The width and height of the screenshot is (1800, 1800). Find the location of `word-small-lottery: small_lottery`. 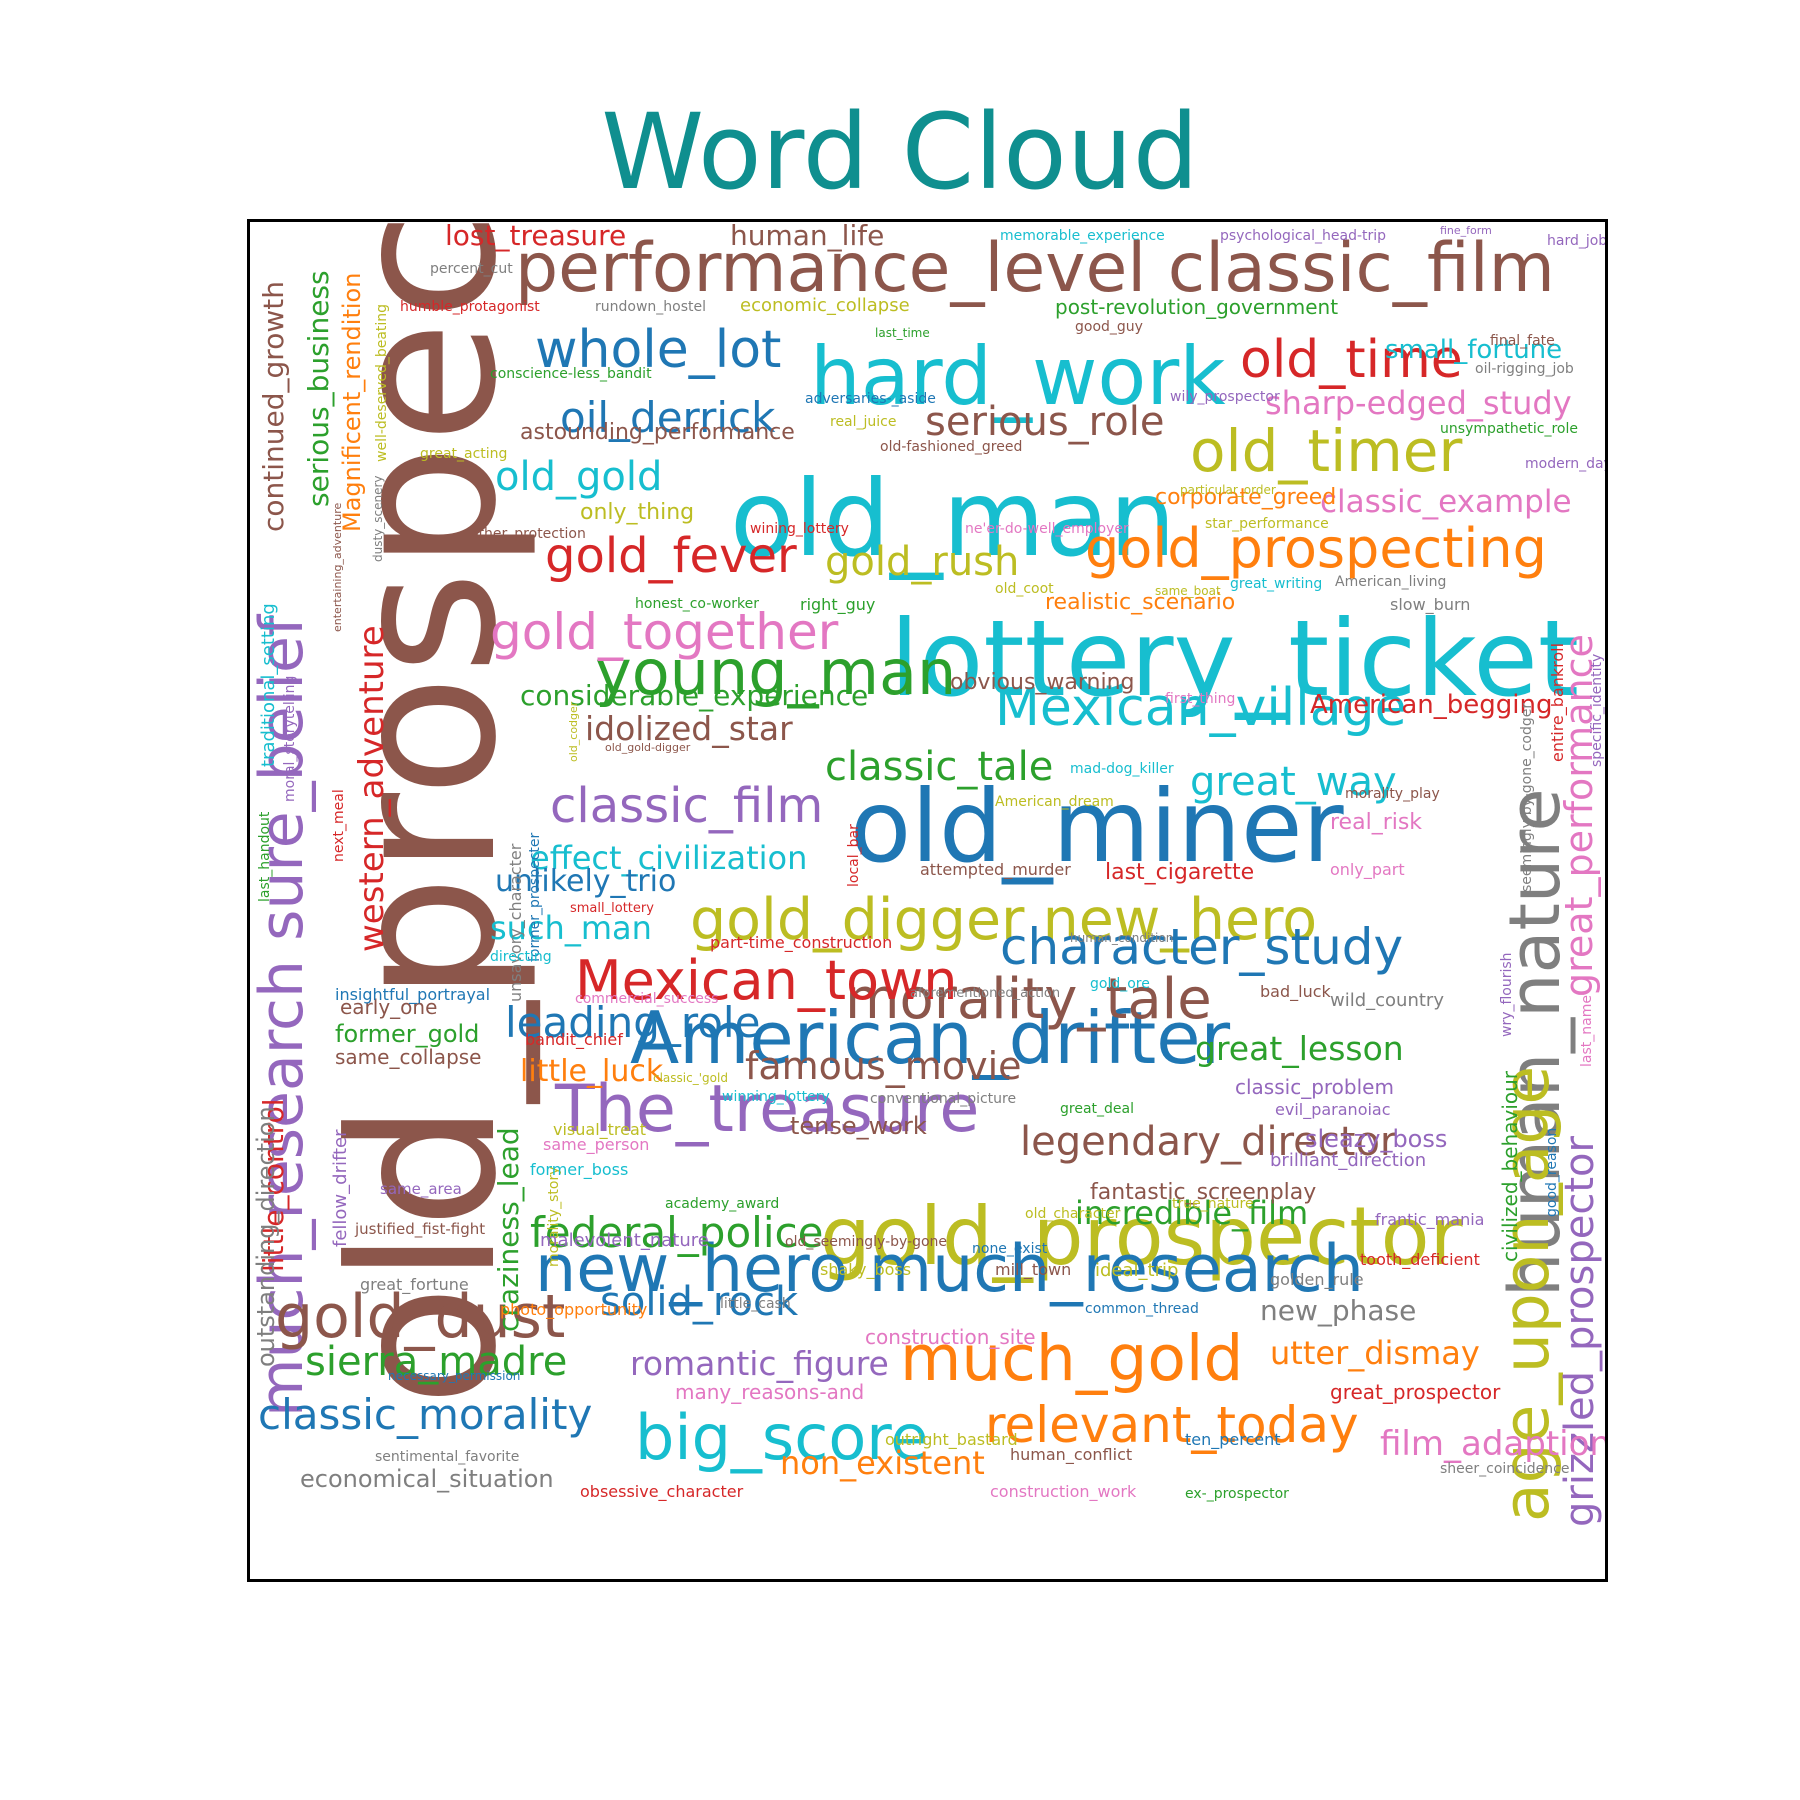

word-small-lottery: small_lottery is located at coordinates (612, 908).